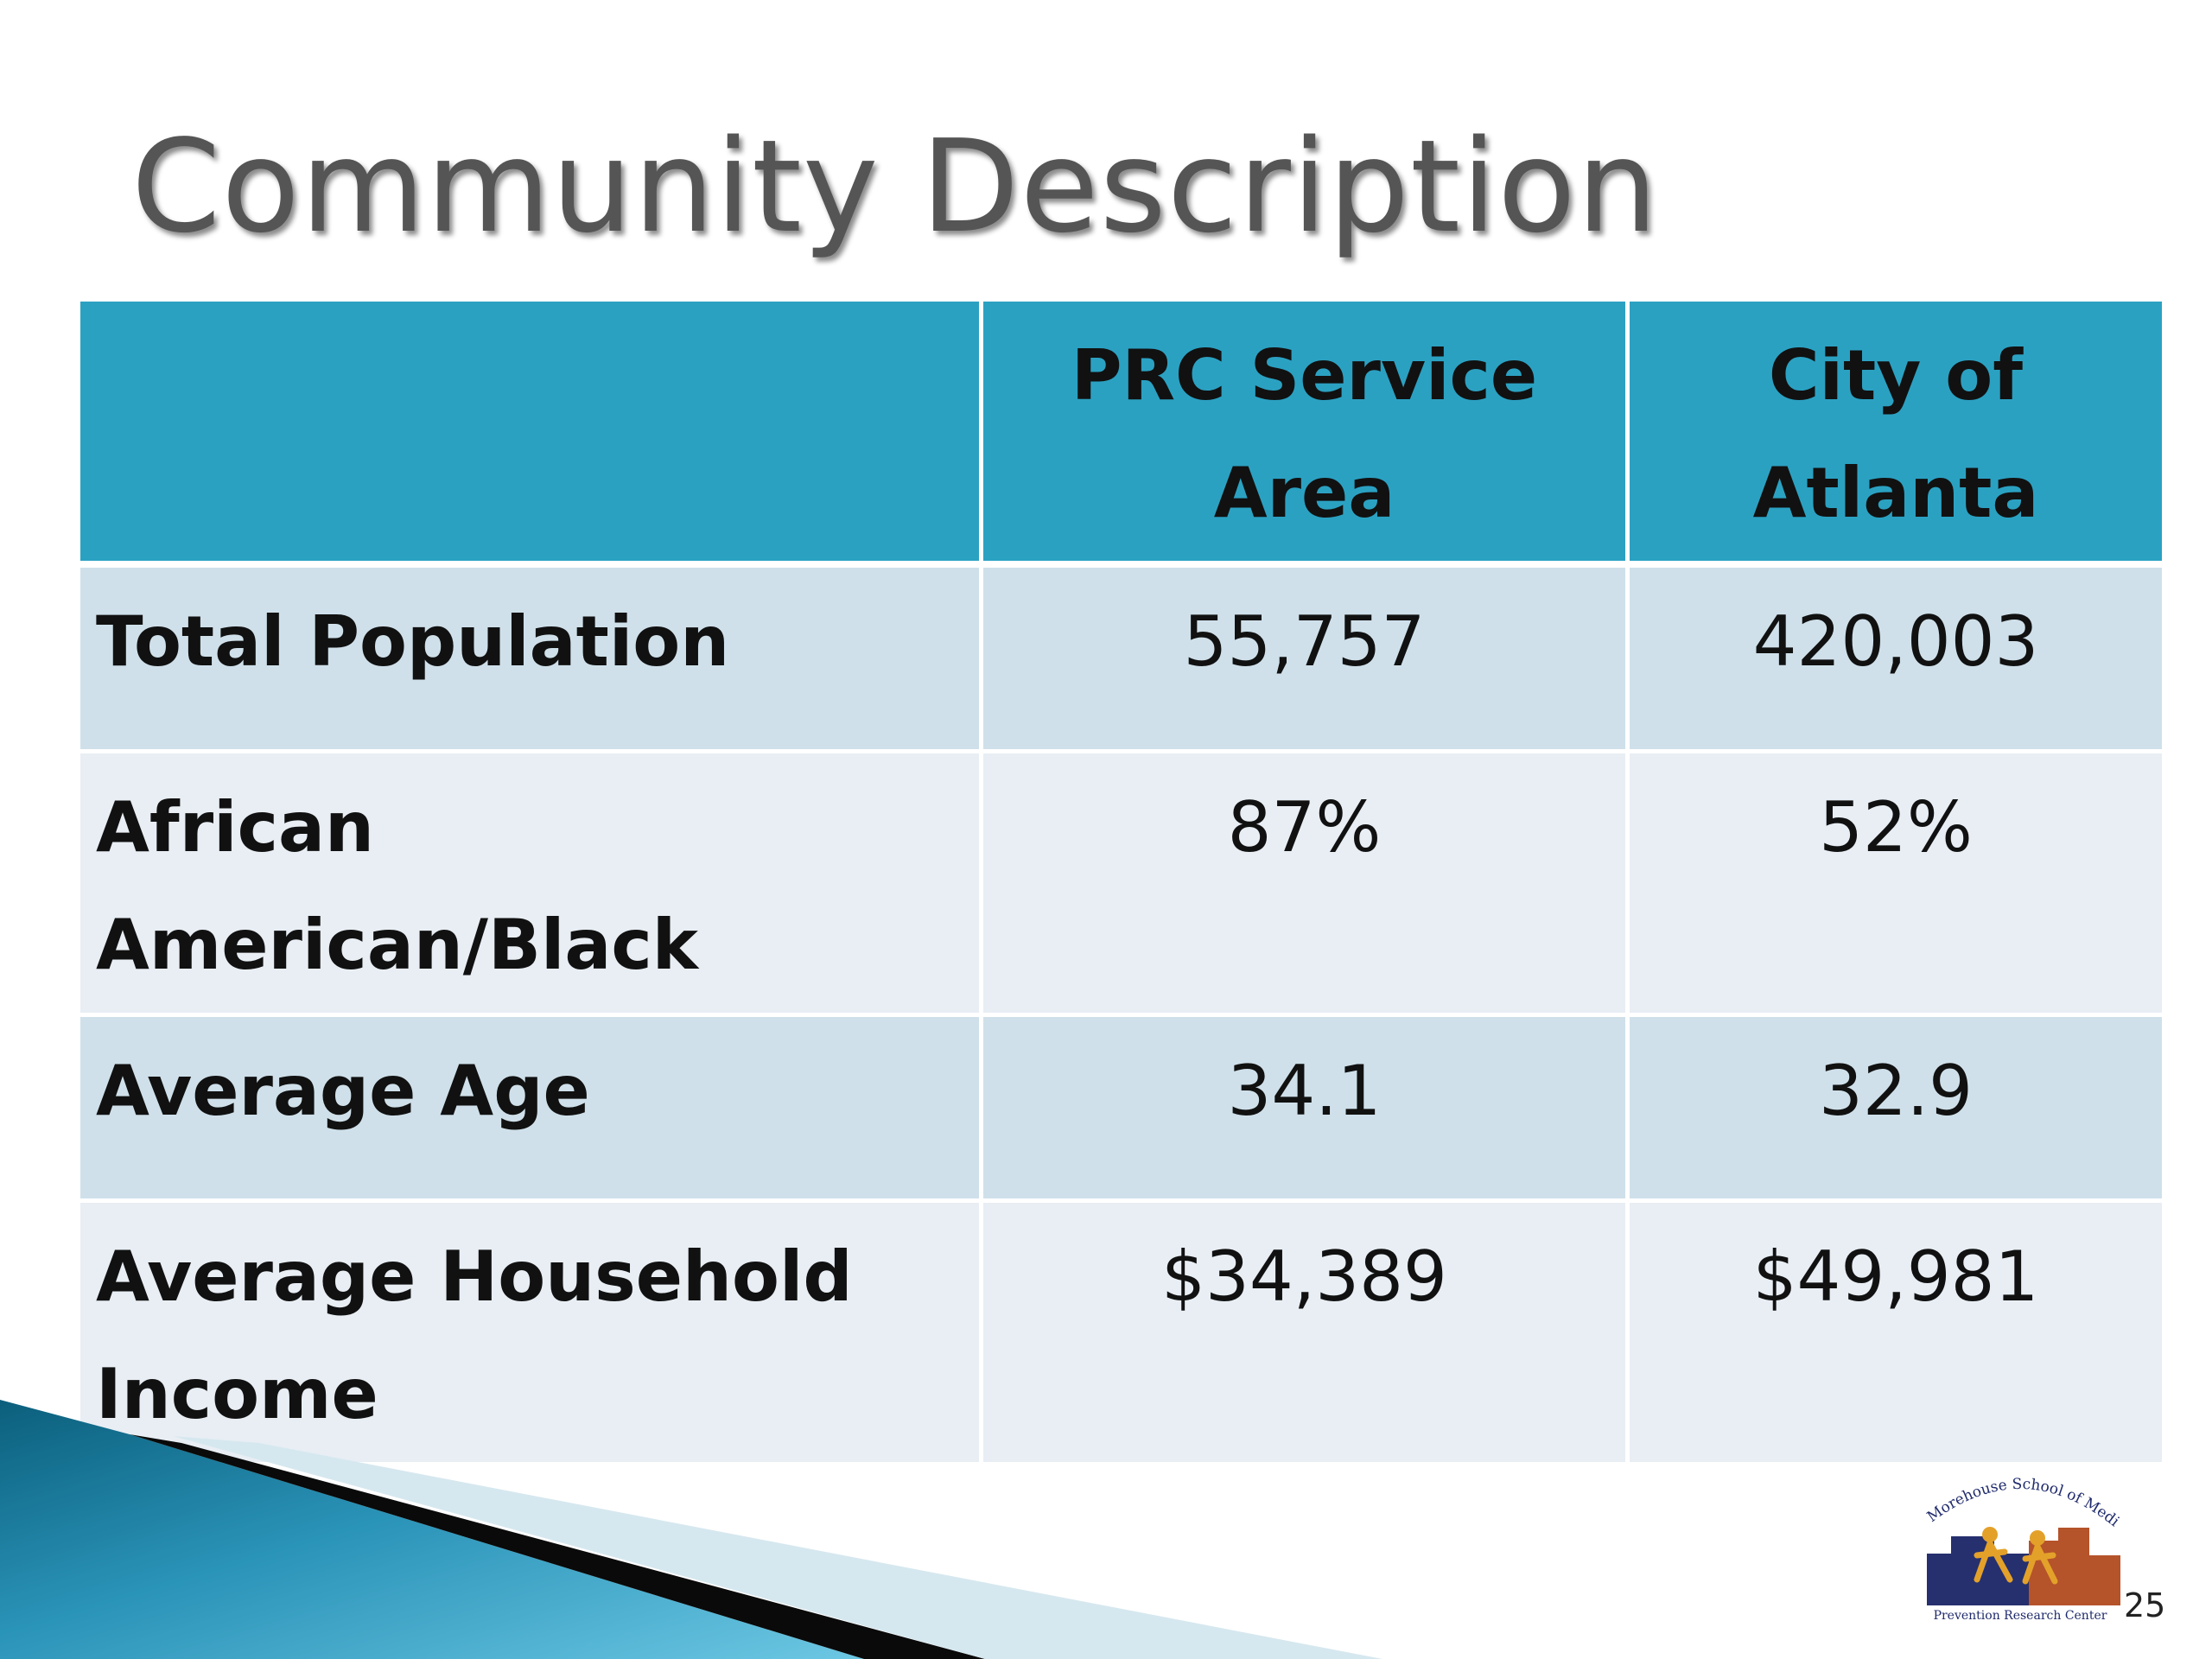  What do you see at coordinates (1895, 883) in the screenshot?
I see `cell-atlanta: 52%` at bounding box center [1895, 883].